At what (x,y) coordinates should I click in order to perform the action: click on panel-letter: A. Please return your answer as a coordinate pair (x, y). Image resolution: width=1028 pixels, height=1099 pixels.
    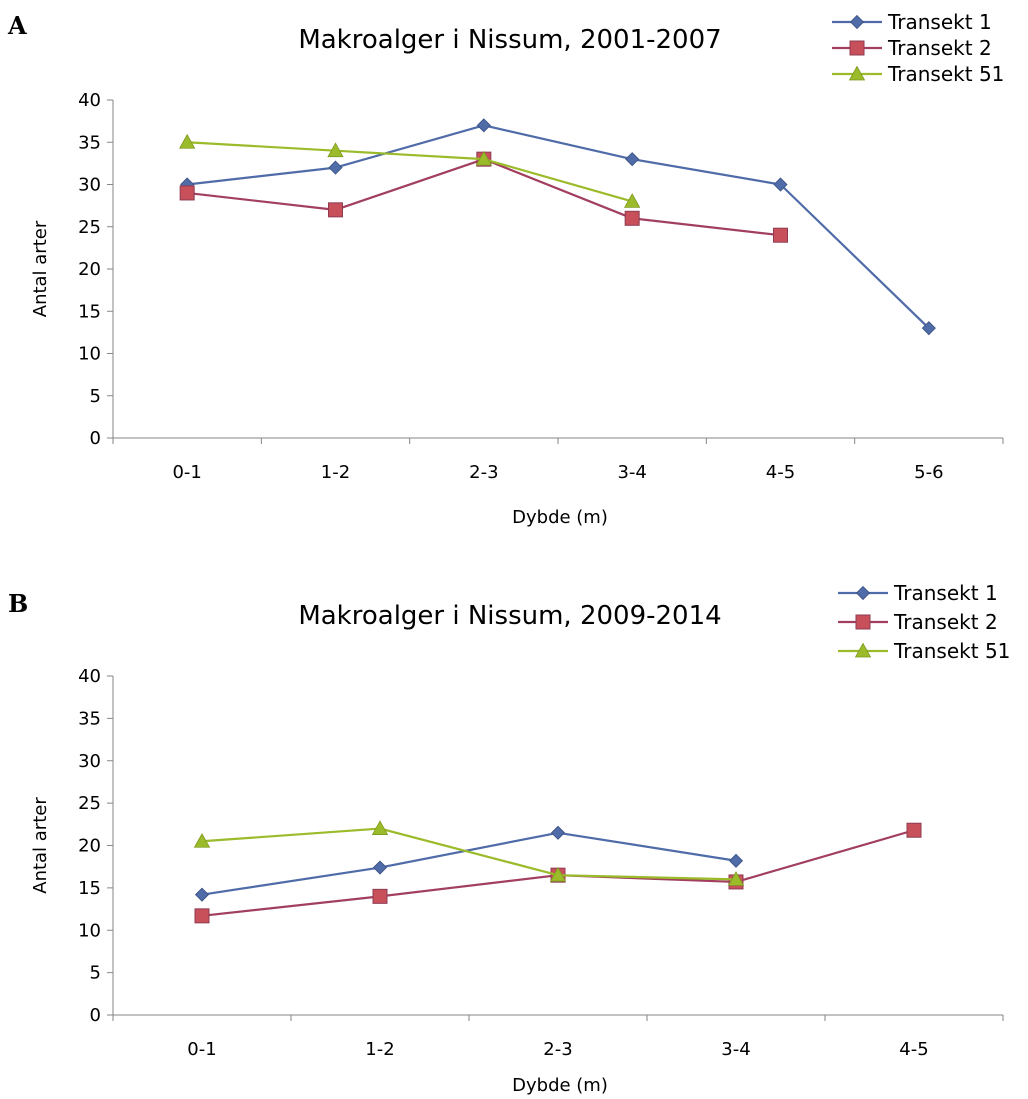
    Looking at the image, I should click on (17, 25).